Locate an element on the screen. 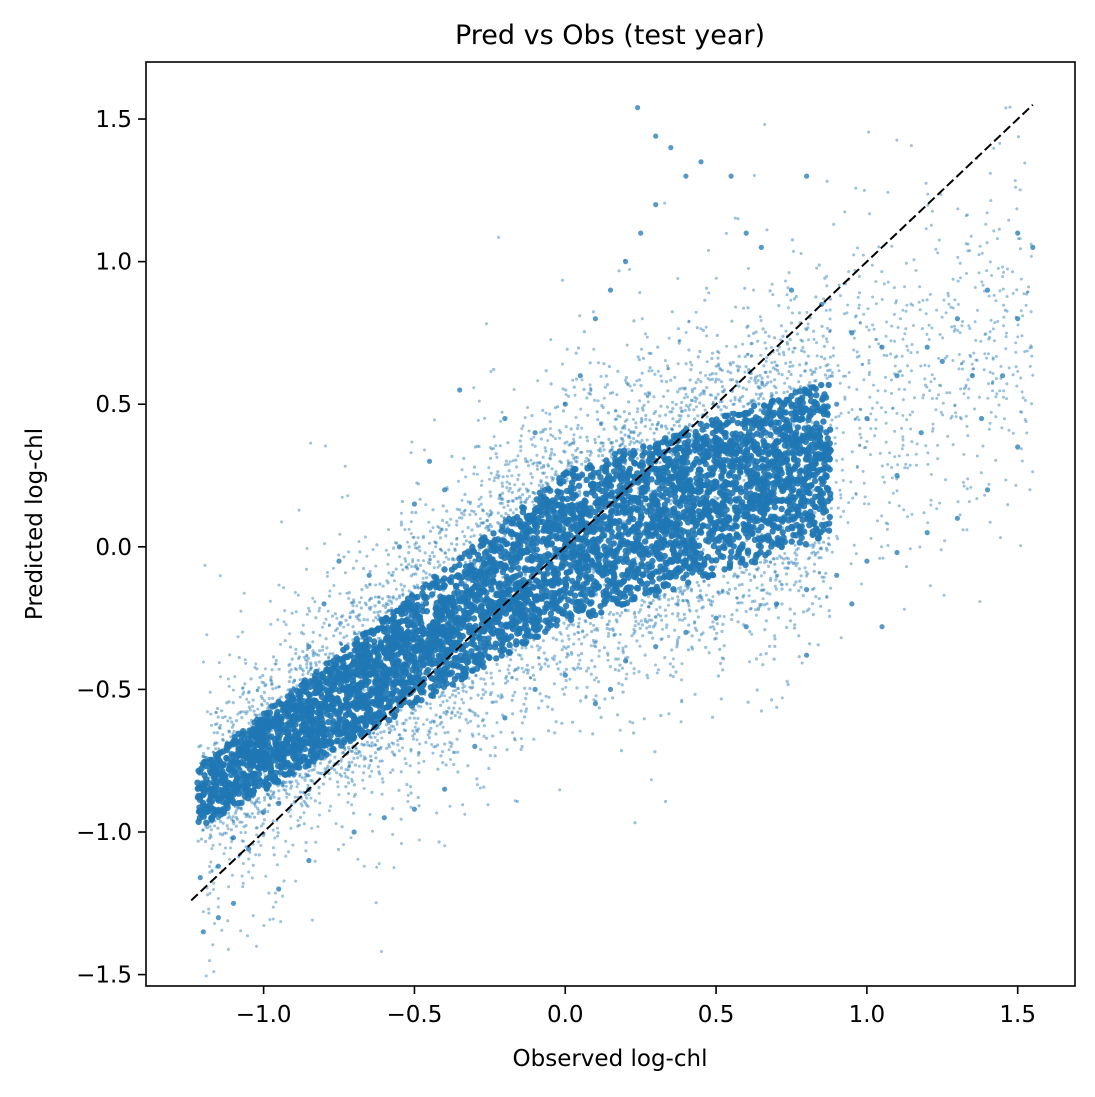 The image size is (1095, 1097). x-tick-label: 0.0 is located at coordinates (565, 1015).